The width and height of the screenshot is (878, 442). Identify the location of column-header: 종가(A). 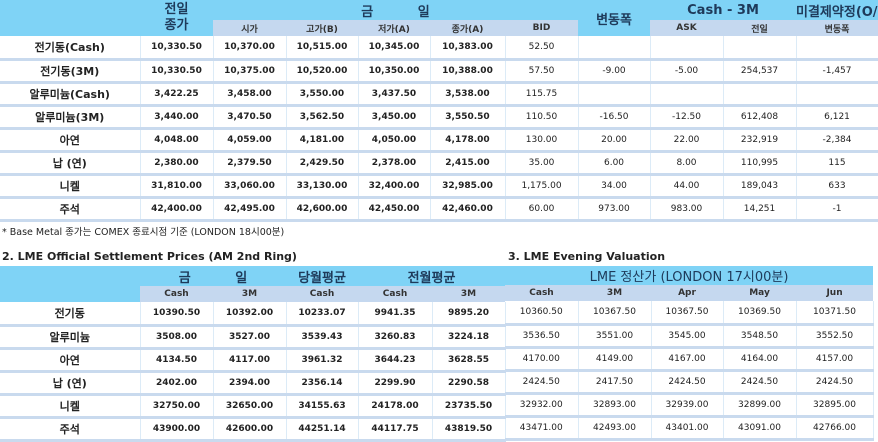
(467, 28).